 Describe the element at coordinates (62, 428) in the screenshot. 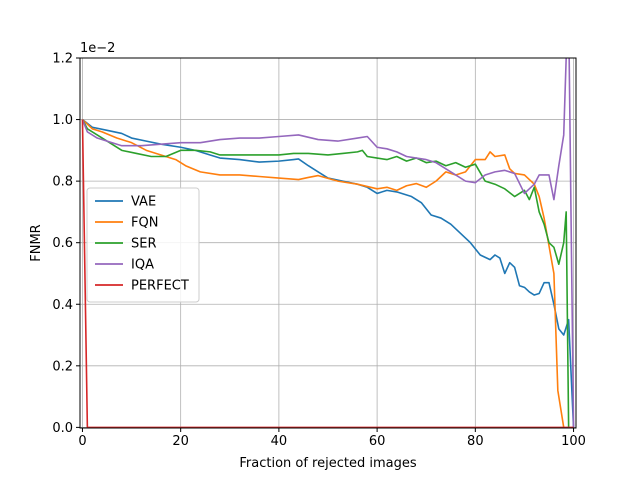

I see `y-tick-label: 0.0` at that location.